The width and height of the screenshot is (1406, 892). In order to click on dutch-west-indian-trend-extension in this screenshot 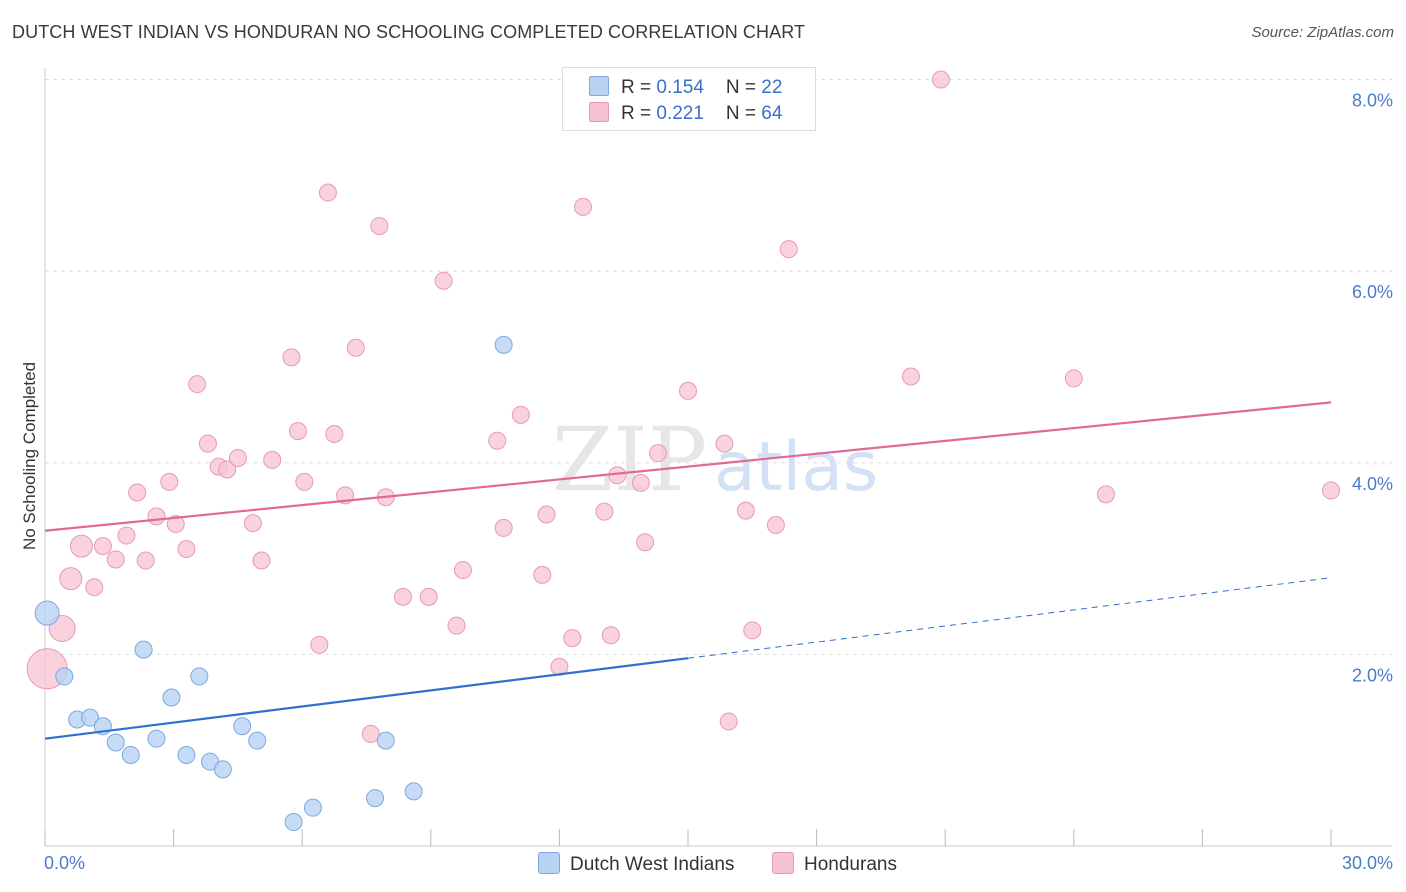, I will do `click(1009, 618)`.